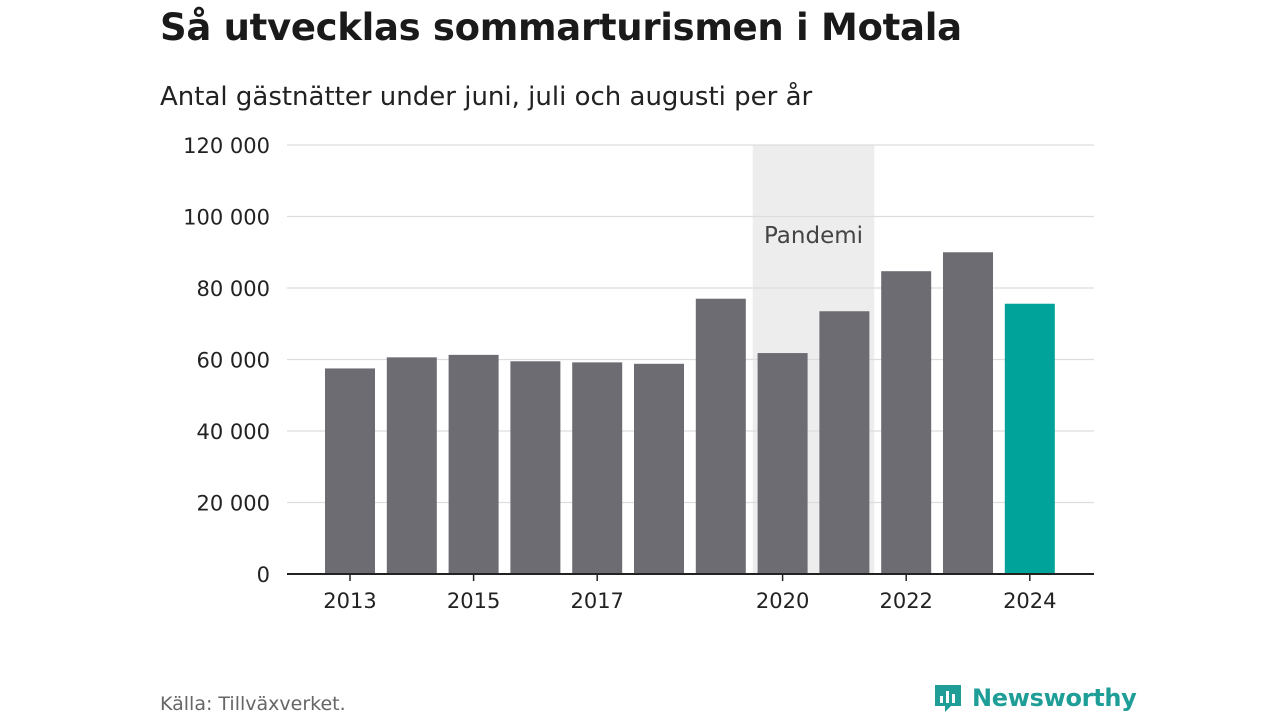 This screenshot has height=720, width=1280. What do you see at coordinates (233, 432) in the screenshot?
I see `y-tick-label: 40 000` at bounding box center [233, 432].